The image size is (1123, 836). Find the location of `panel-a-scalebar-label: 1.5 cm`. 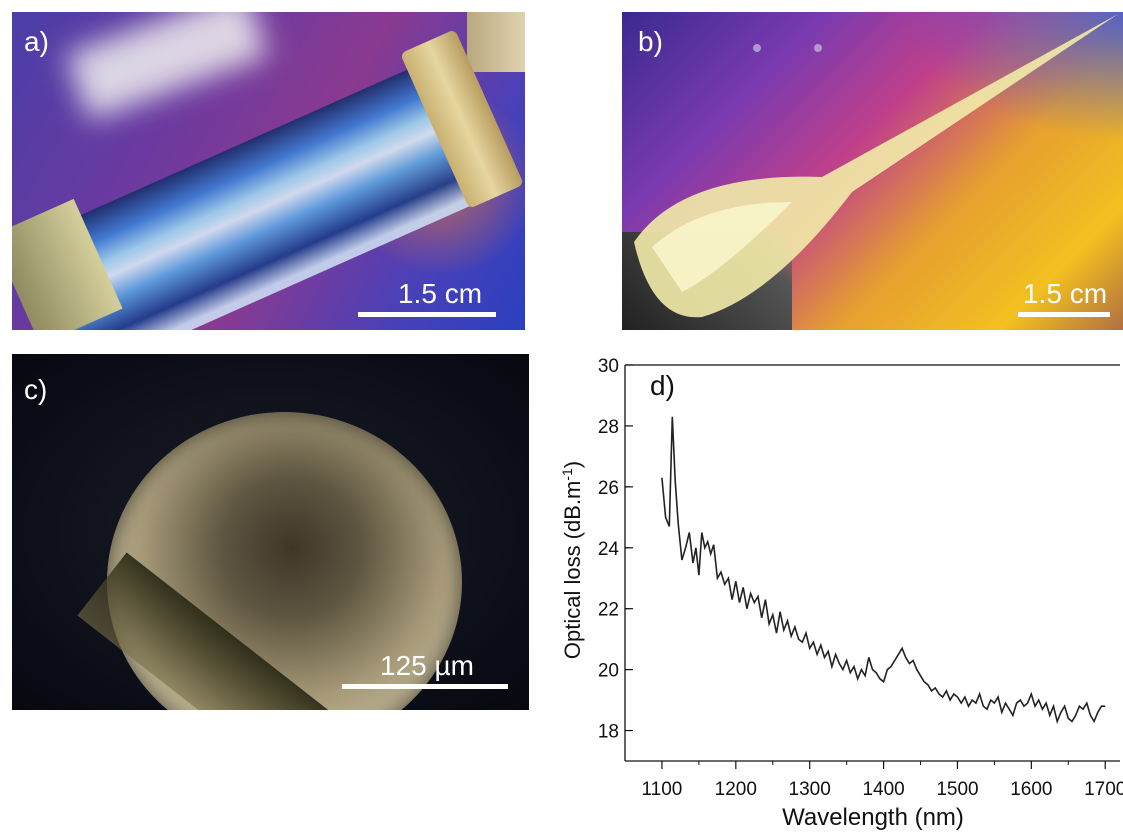

panel-a-scalebar-label: 1.5 cm is located at coordinates (440, 293).